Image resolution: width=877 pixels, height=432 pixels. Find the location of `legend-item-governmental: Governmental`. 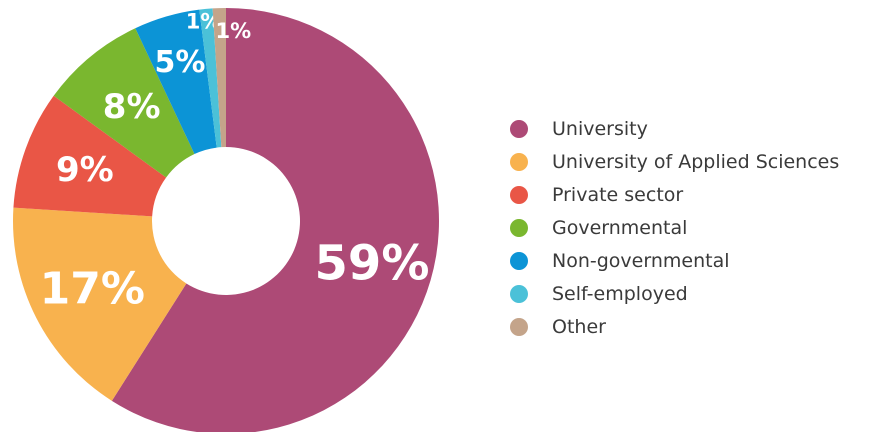

legend-item-governmental: Governmental is located at coordinates (674, 227).